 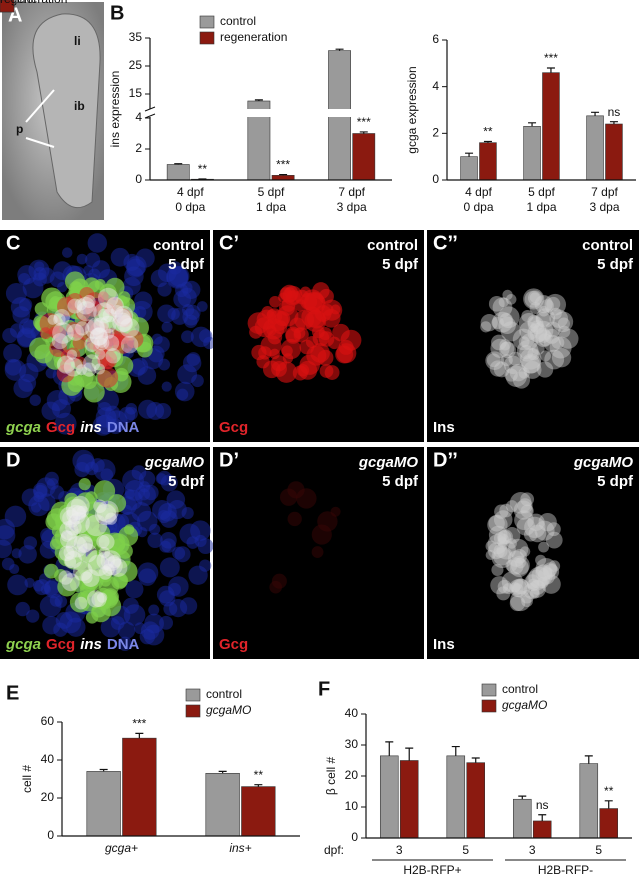 I want to click on y-tick-label: 35, so click(x=136, y=37).